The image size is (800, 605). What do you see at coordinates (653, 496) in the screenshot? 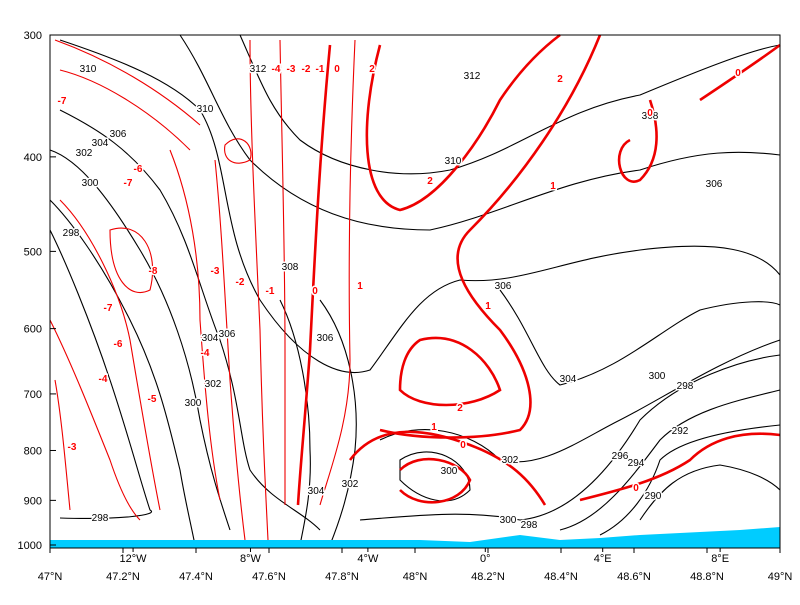
I see `contour-label: 290` at bounding box center [653, 496].